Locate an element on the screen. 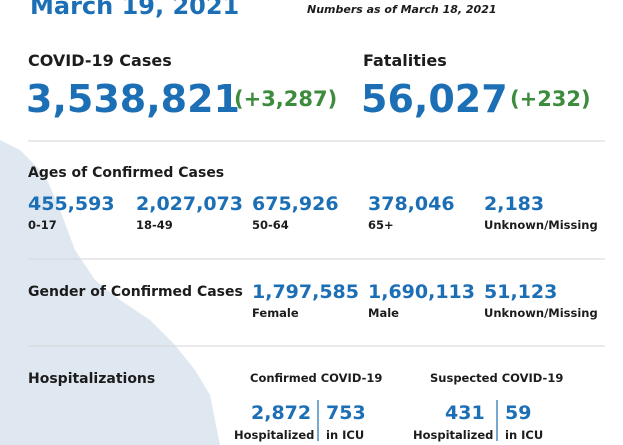 The height and width of the screenshot is (445, 623). gender-label: Female is located at coordinates (275, 313).